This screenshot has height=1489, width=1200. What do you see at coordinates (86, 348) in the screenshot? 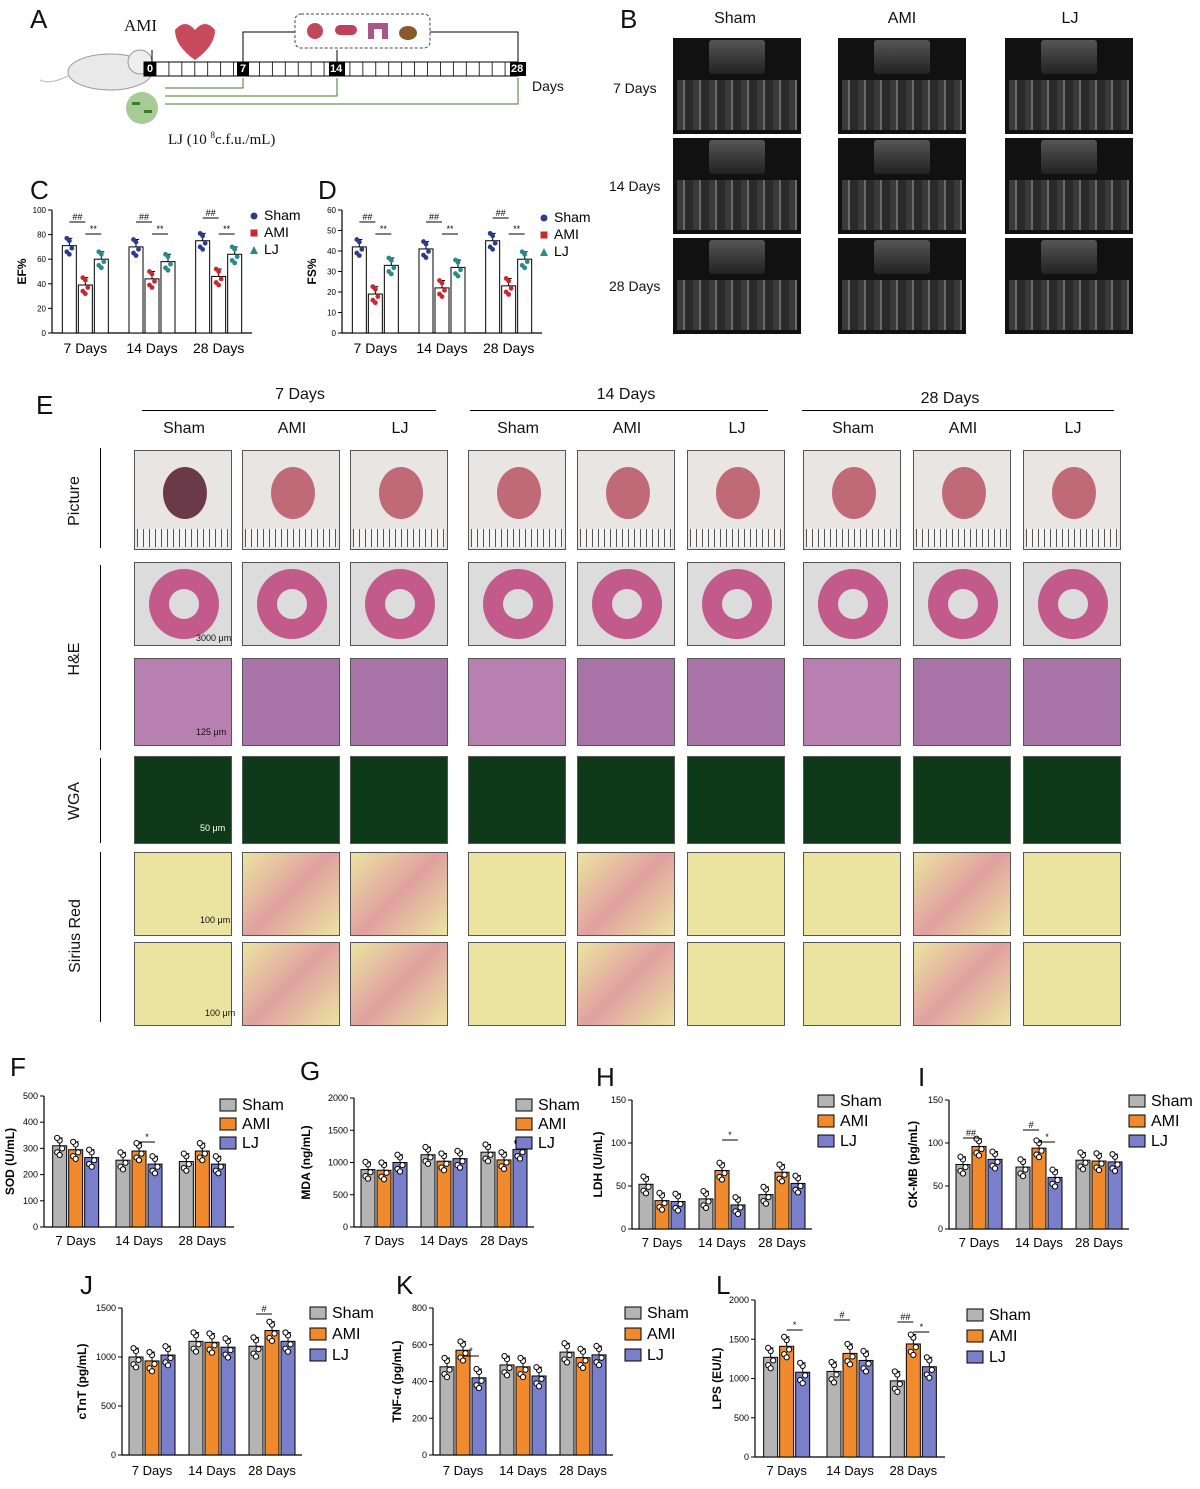
I see `x-tick-label: 7 Days` at bounding box center [86, 348].